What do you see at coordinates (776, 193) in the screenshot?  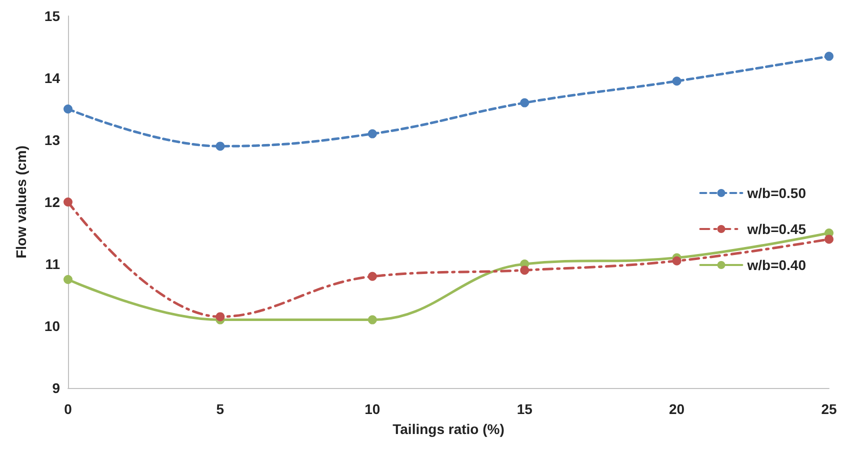 I see `legend-label: w/b=0.50` at bounding box center [776, 193].